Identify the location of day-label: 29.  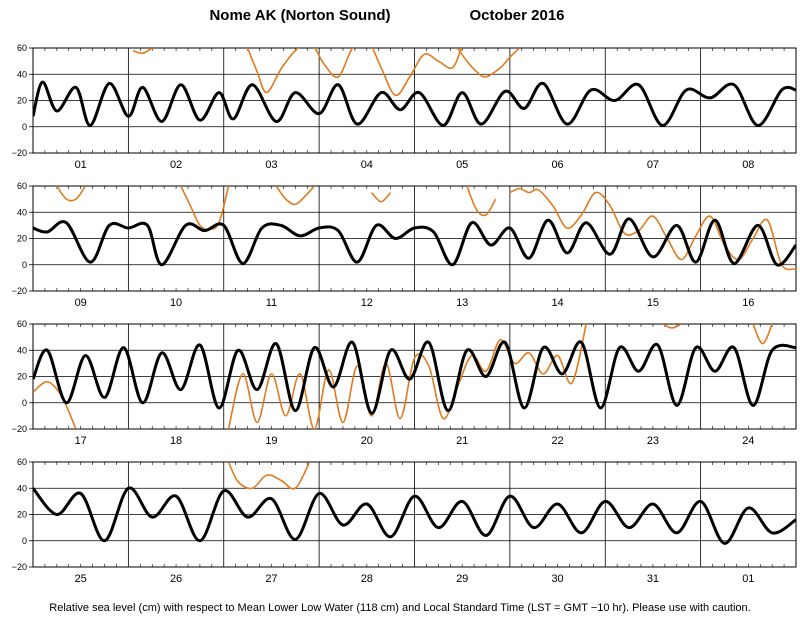
(462, 579).